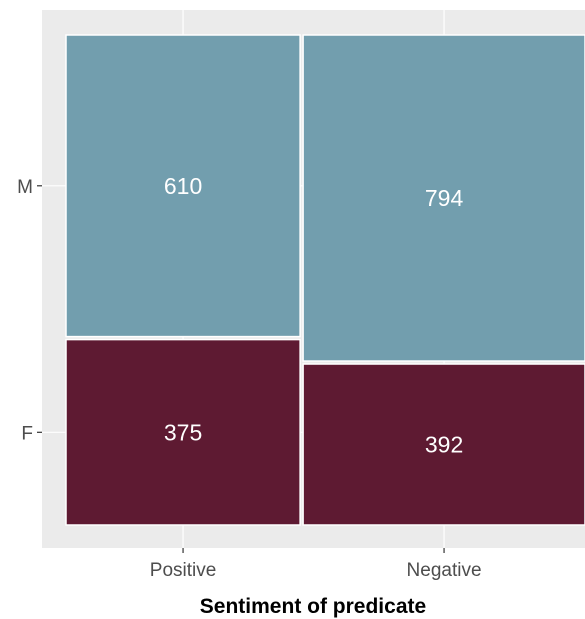 This screenshot has height=619, width=585. I want to click on x-tick-label: Negative, so click(444, 570).